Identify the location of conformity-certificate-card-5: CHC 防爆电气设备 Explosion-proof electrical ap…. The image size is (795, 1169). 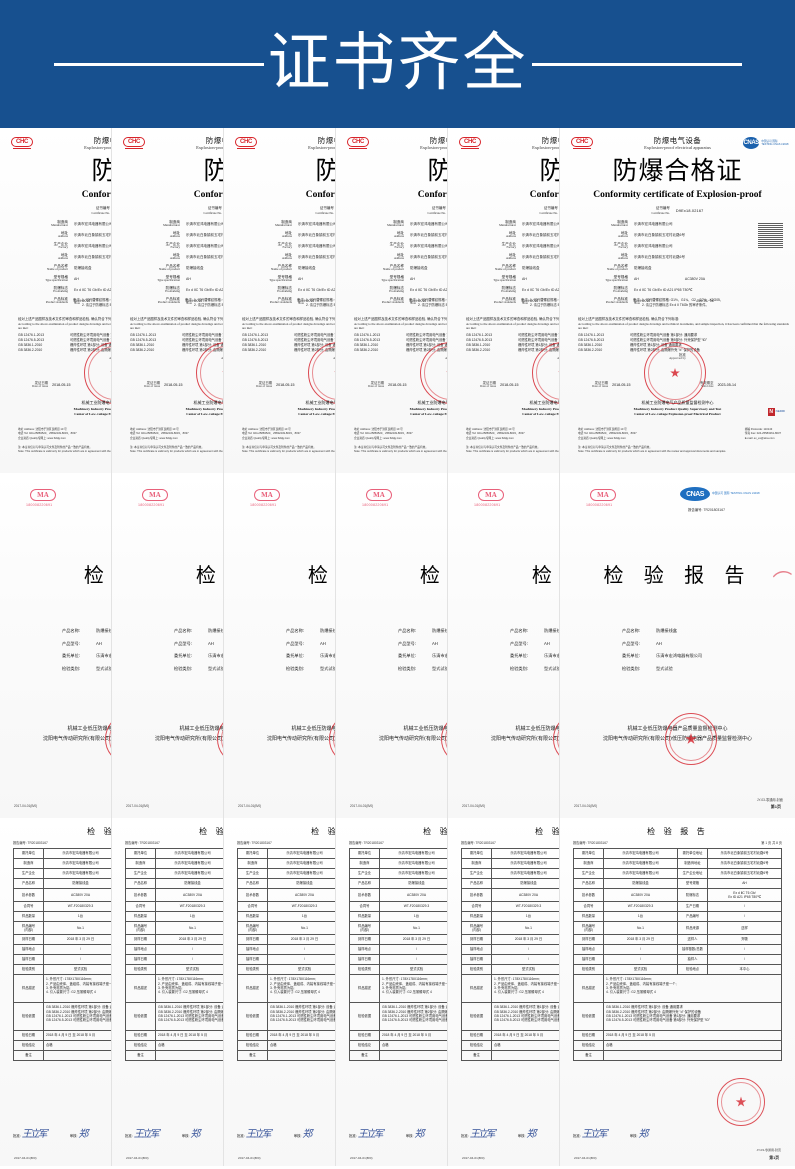
(504, 300).